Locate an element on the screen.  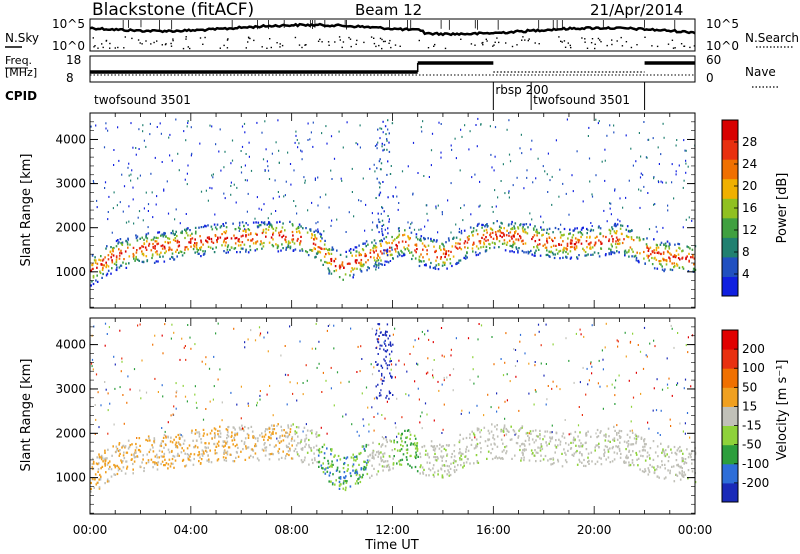
nsky-label: N.Sky is located at coordinates (22, 38).